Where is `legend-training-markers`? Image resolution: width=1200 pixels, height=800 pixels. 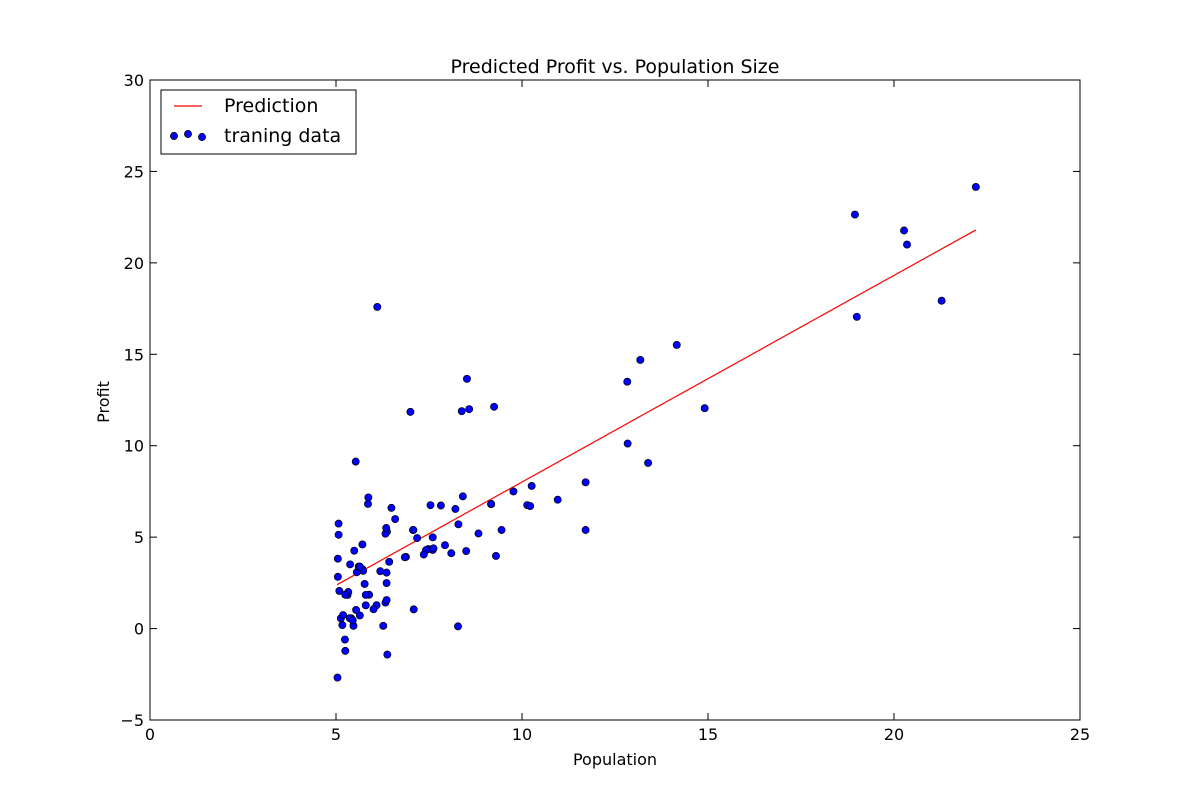
legend-training-markers is located at coordinates (188, 135).